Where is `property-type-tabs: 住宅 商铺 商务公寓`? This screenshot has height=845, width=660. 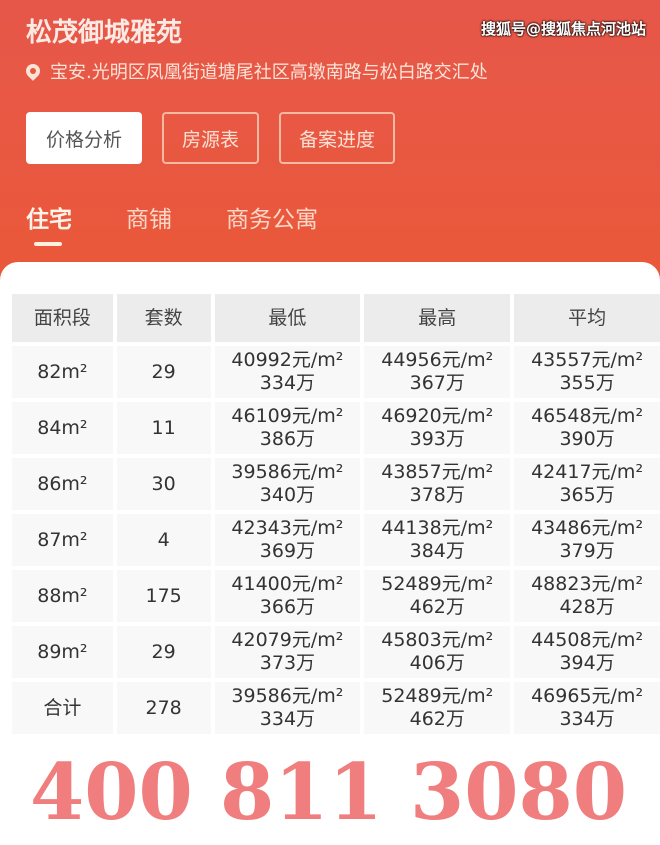 property-type-tabs: 住宅 商铺 商务公寓 is located at coordinates (172, 223).